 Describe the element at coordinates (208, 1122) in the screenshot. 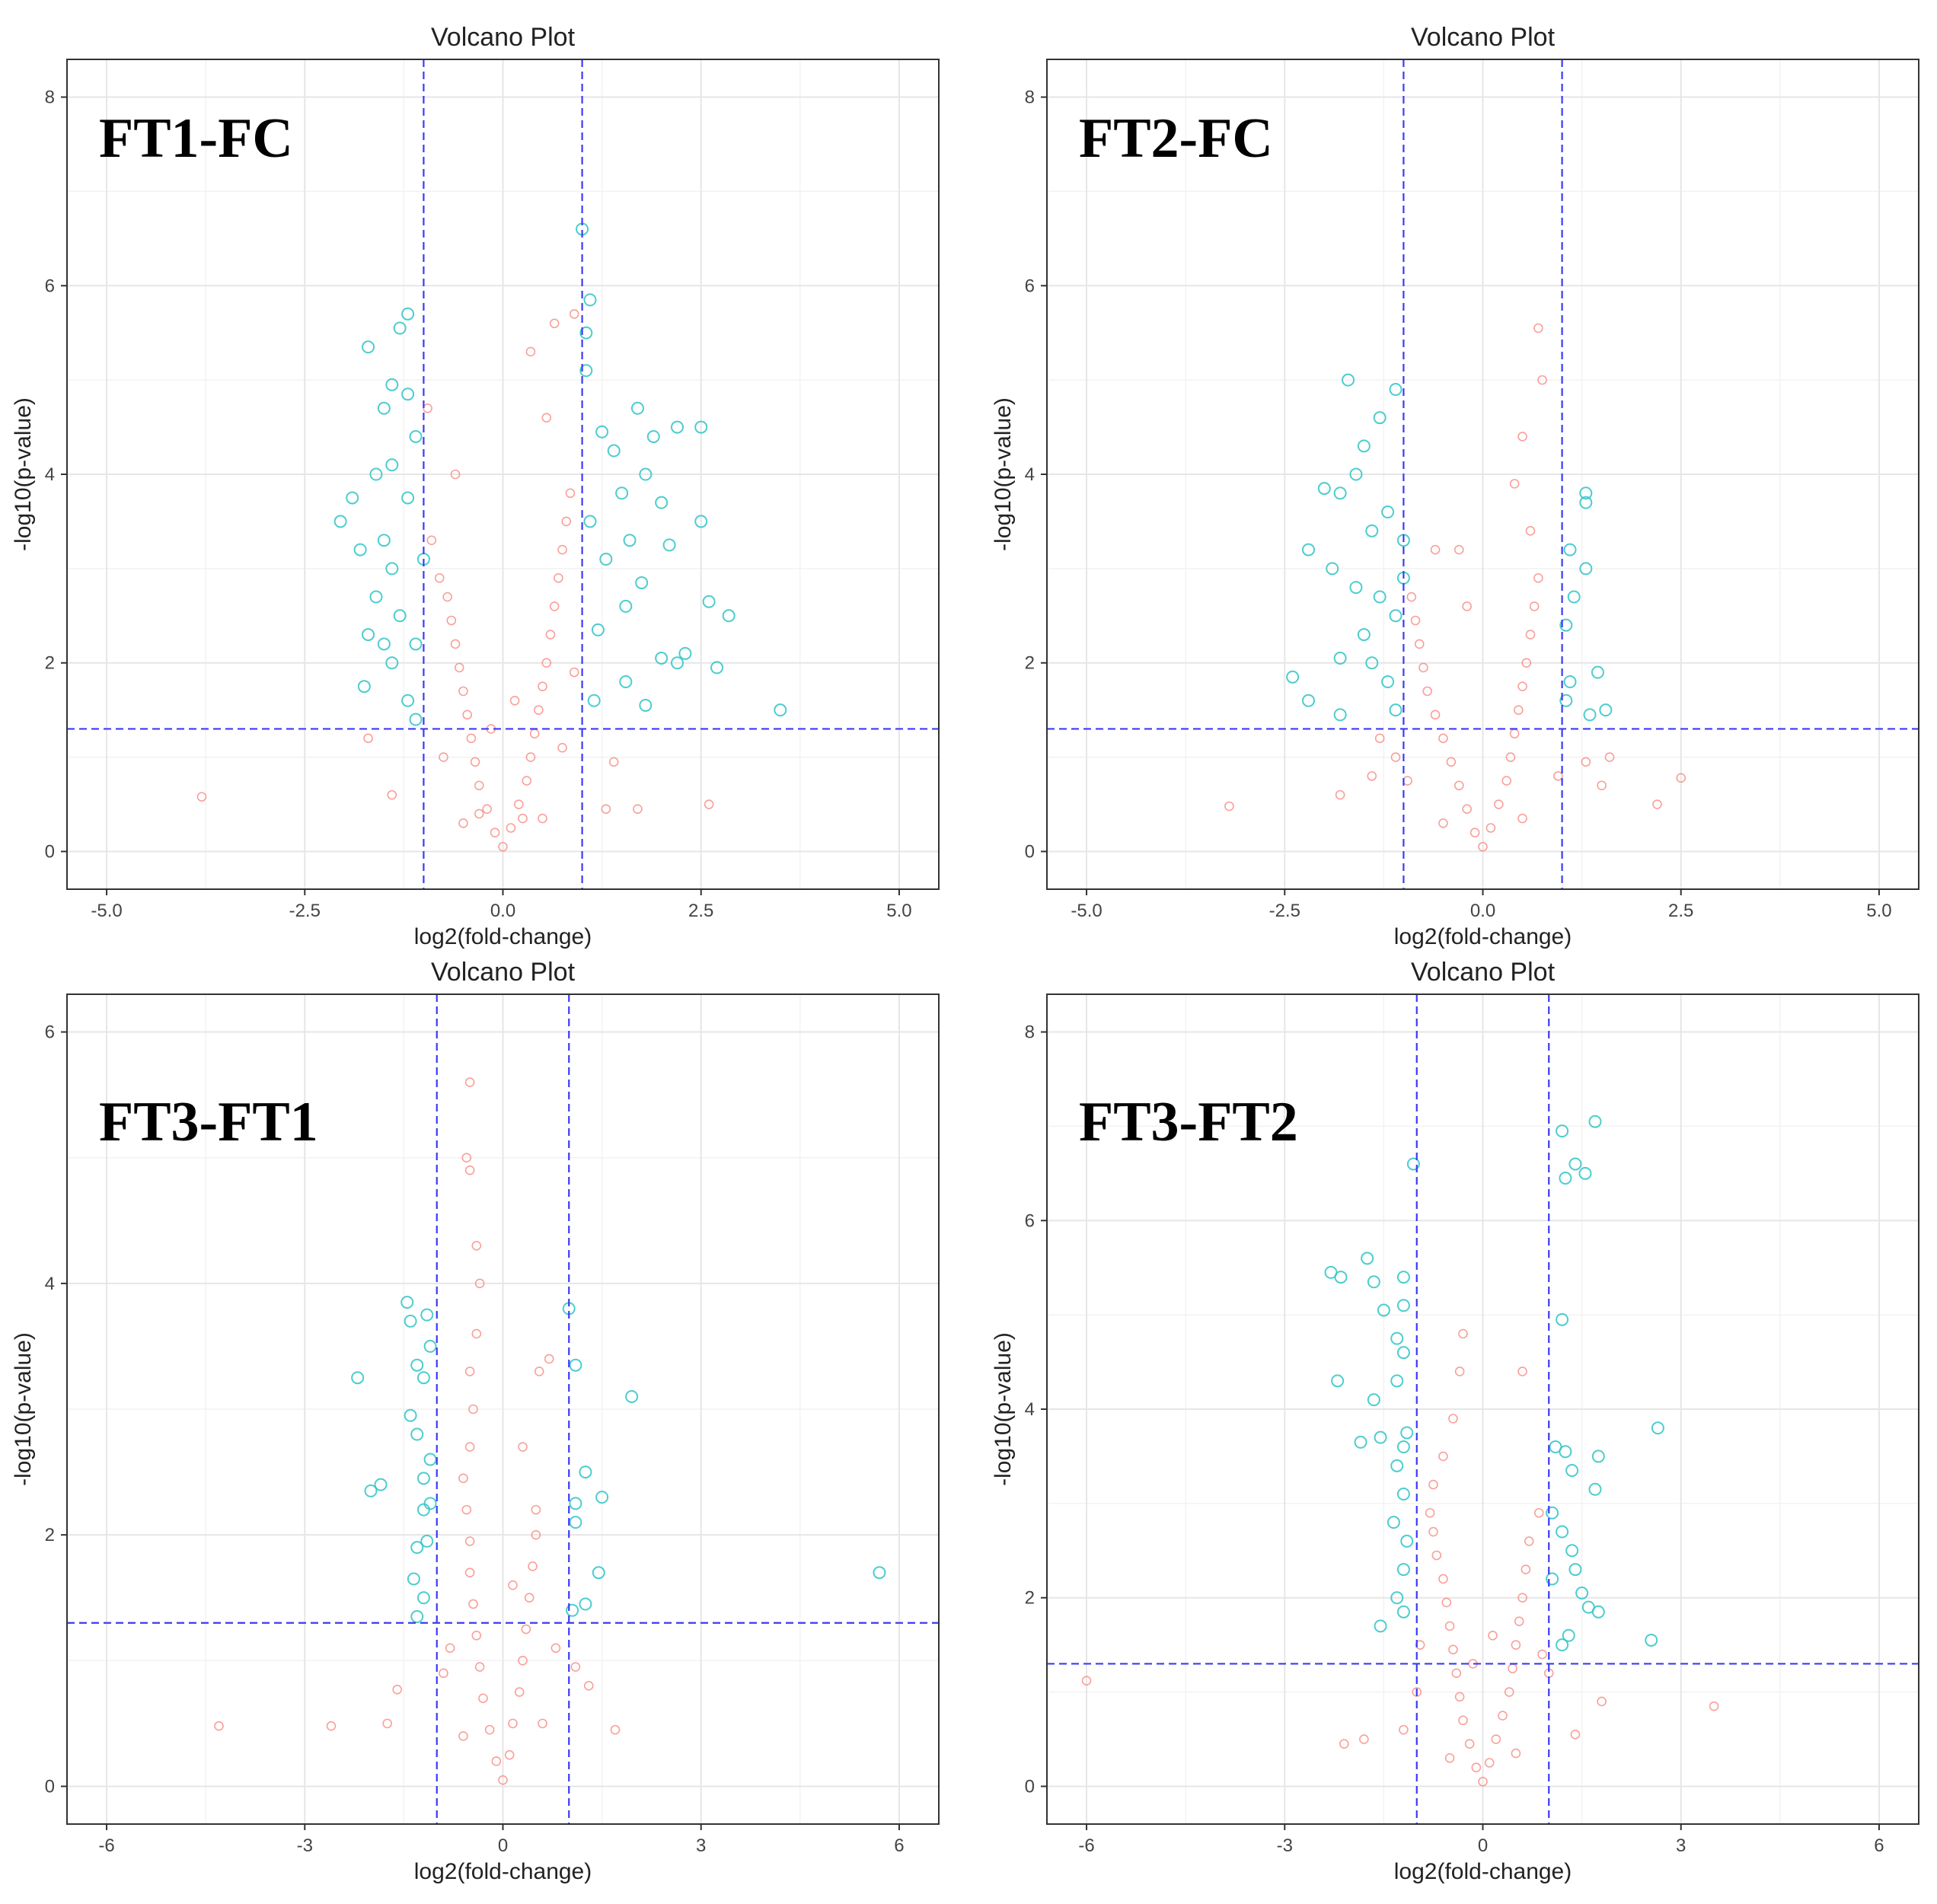

I see `panel-tag: FT3-FT1` at that location.